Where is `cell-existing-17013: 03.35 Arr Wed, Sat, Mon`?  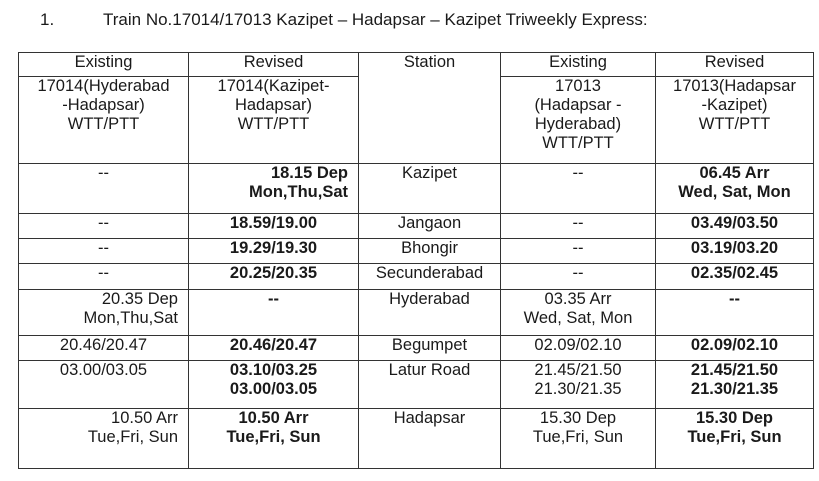 cell-existing-17013: 03.35 Arr Wed, Sat, Mon is located at coordinates (578, 312).